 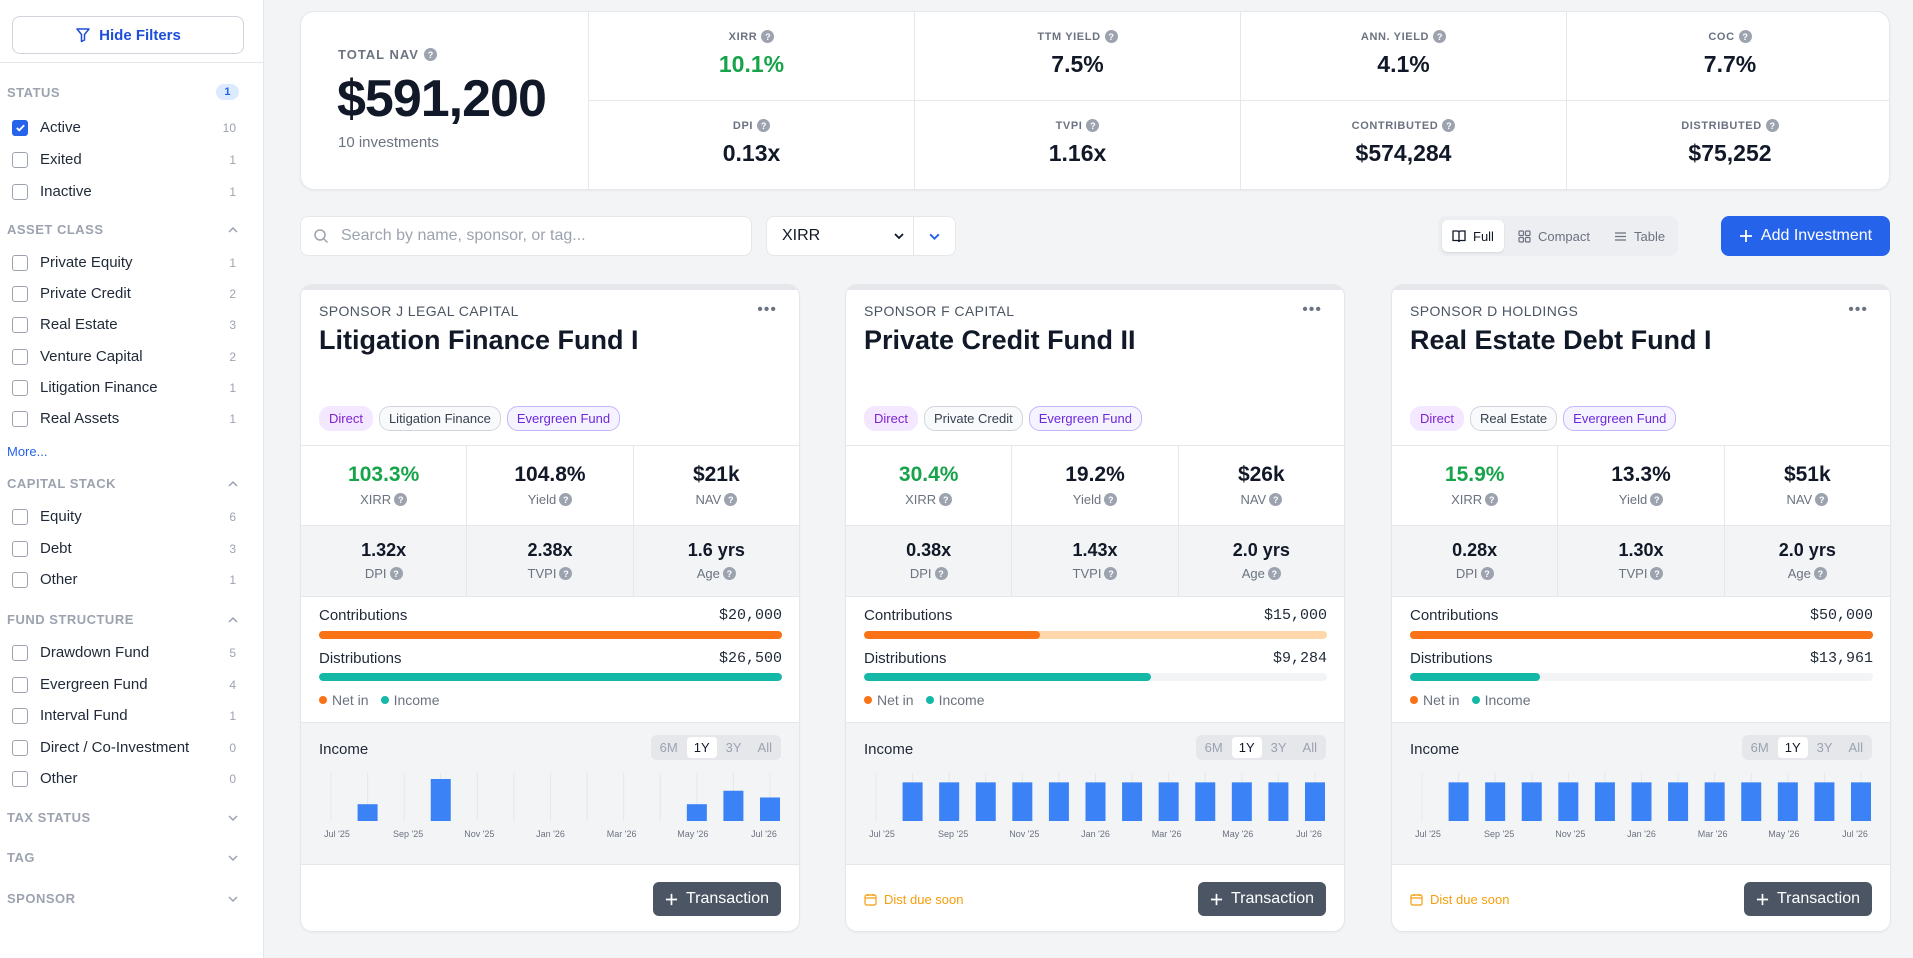 I want to click on filter-option-evergreen-fund: Evergreen Fund 4, so click(x=124, y=684).